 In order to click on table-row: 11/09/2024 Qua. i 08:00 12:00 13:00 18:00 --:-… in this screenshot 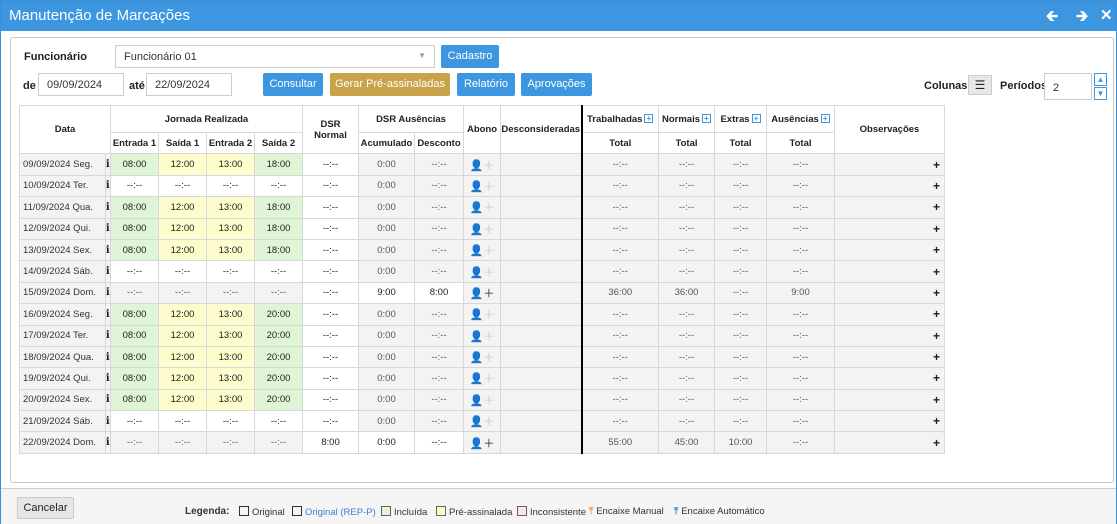, I will do `click(482, 207)`.